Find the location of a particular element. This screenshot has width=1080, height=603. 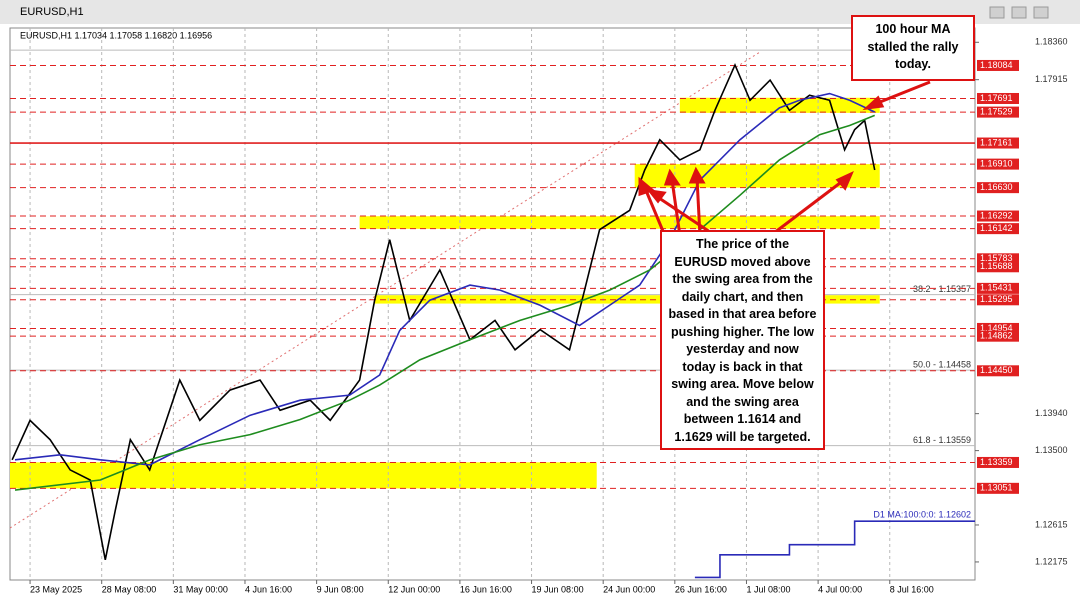

maximize-button is located at coordinates (1019, 12).